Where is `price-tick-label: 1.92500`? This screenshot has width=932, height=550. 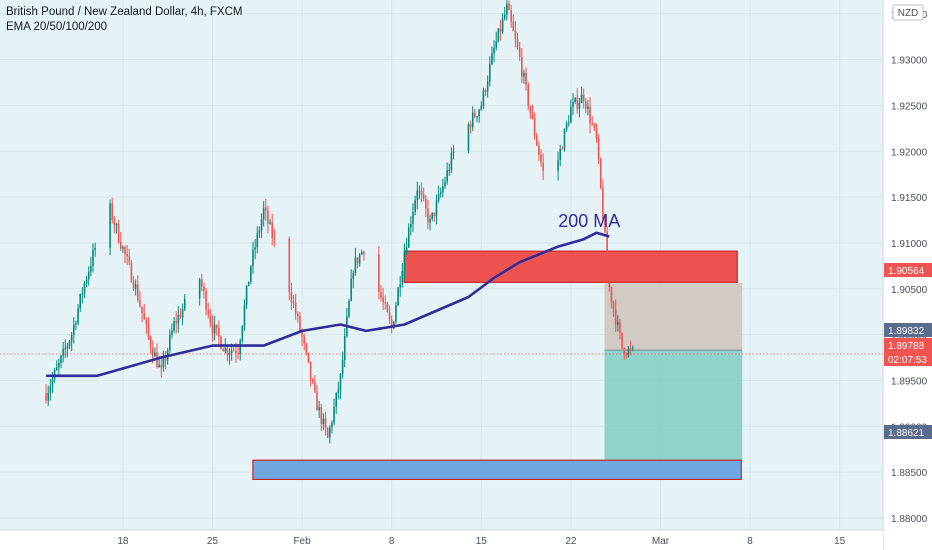 price-tick-label: 1.92500 is located at coordinates (909, 106).